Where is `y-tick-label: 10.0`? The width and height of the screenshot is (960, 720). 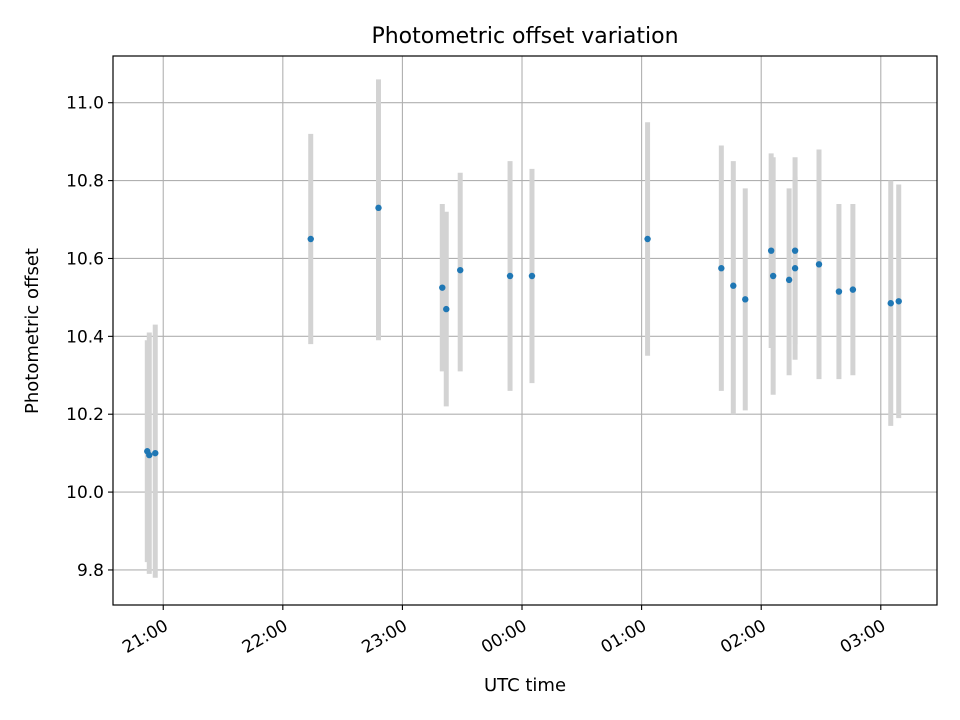 y-tick-label: 10.0 is located at coordinates (85, 493).